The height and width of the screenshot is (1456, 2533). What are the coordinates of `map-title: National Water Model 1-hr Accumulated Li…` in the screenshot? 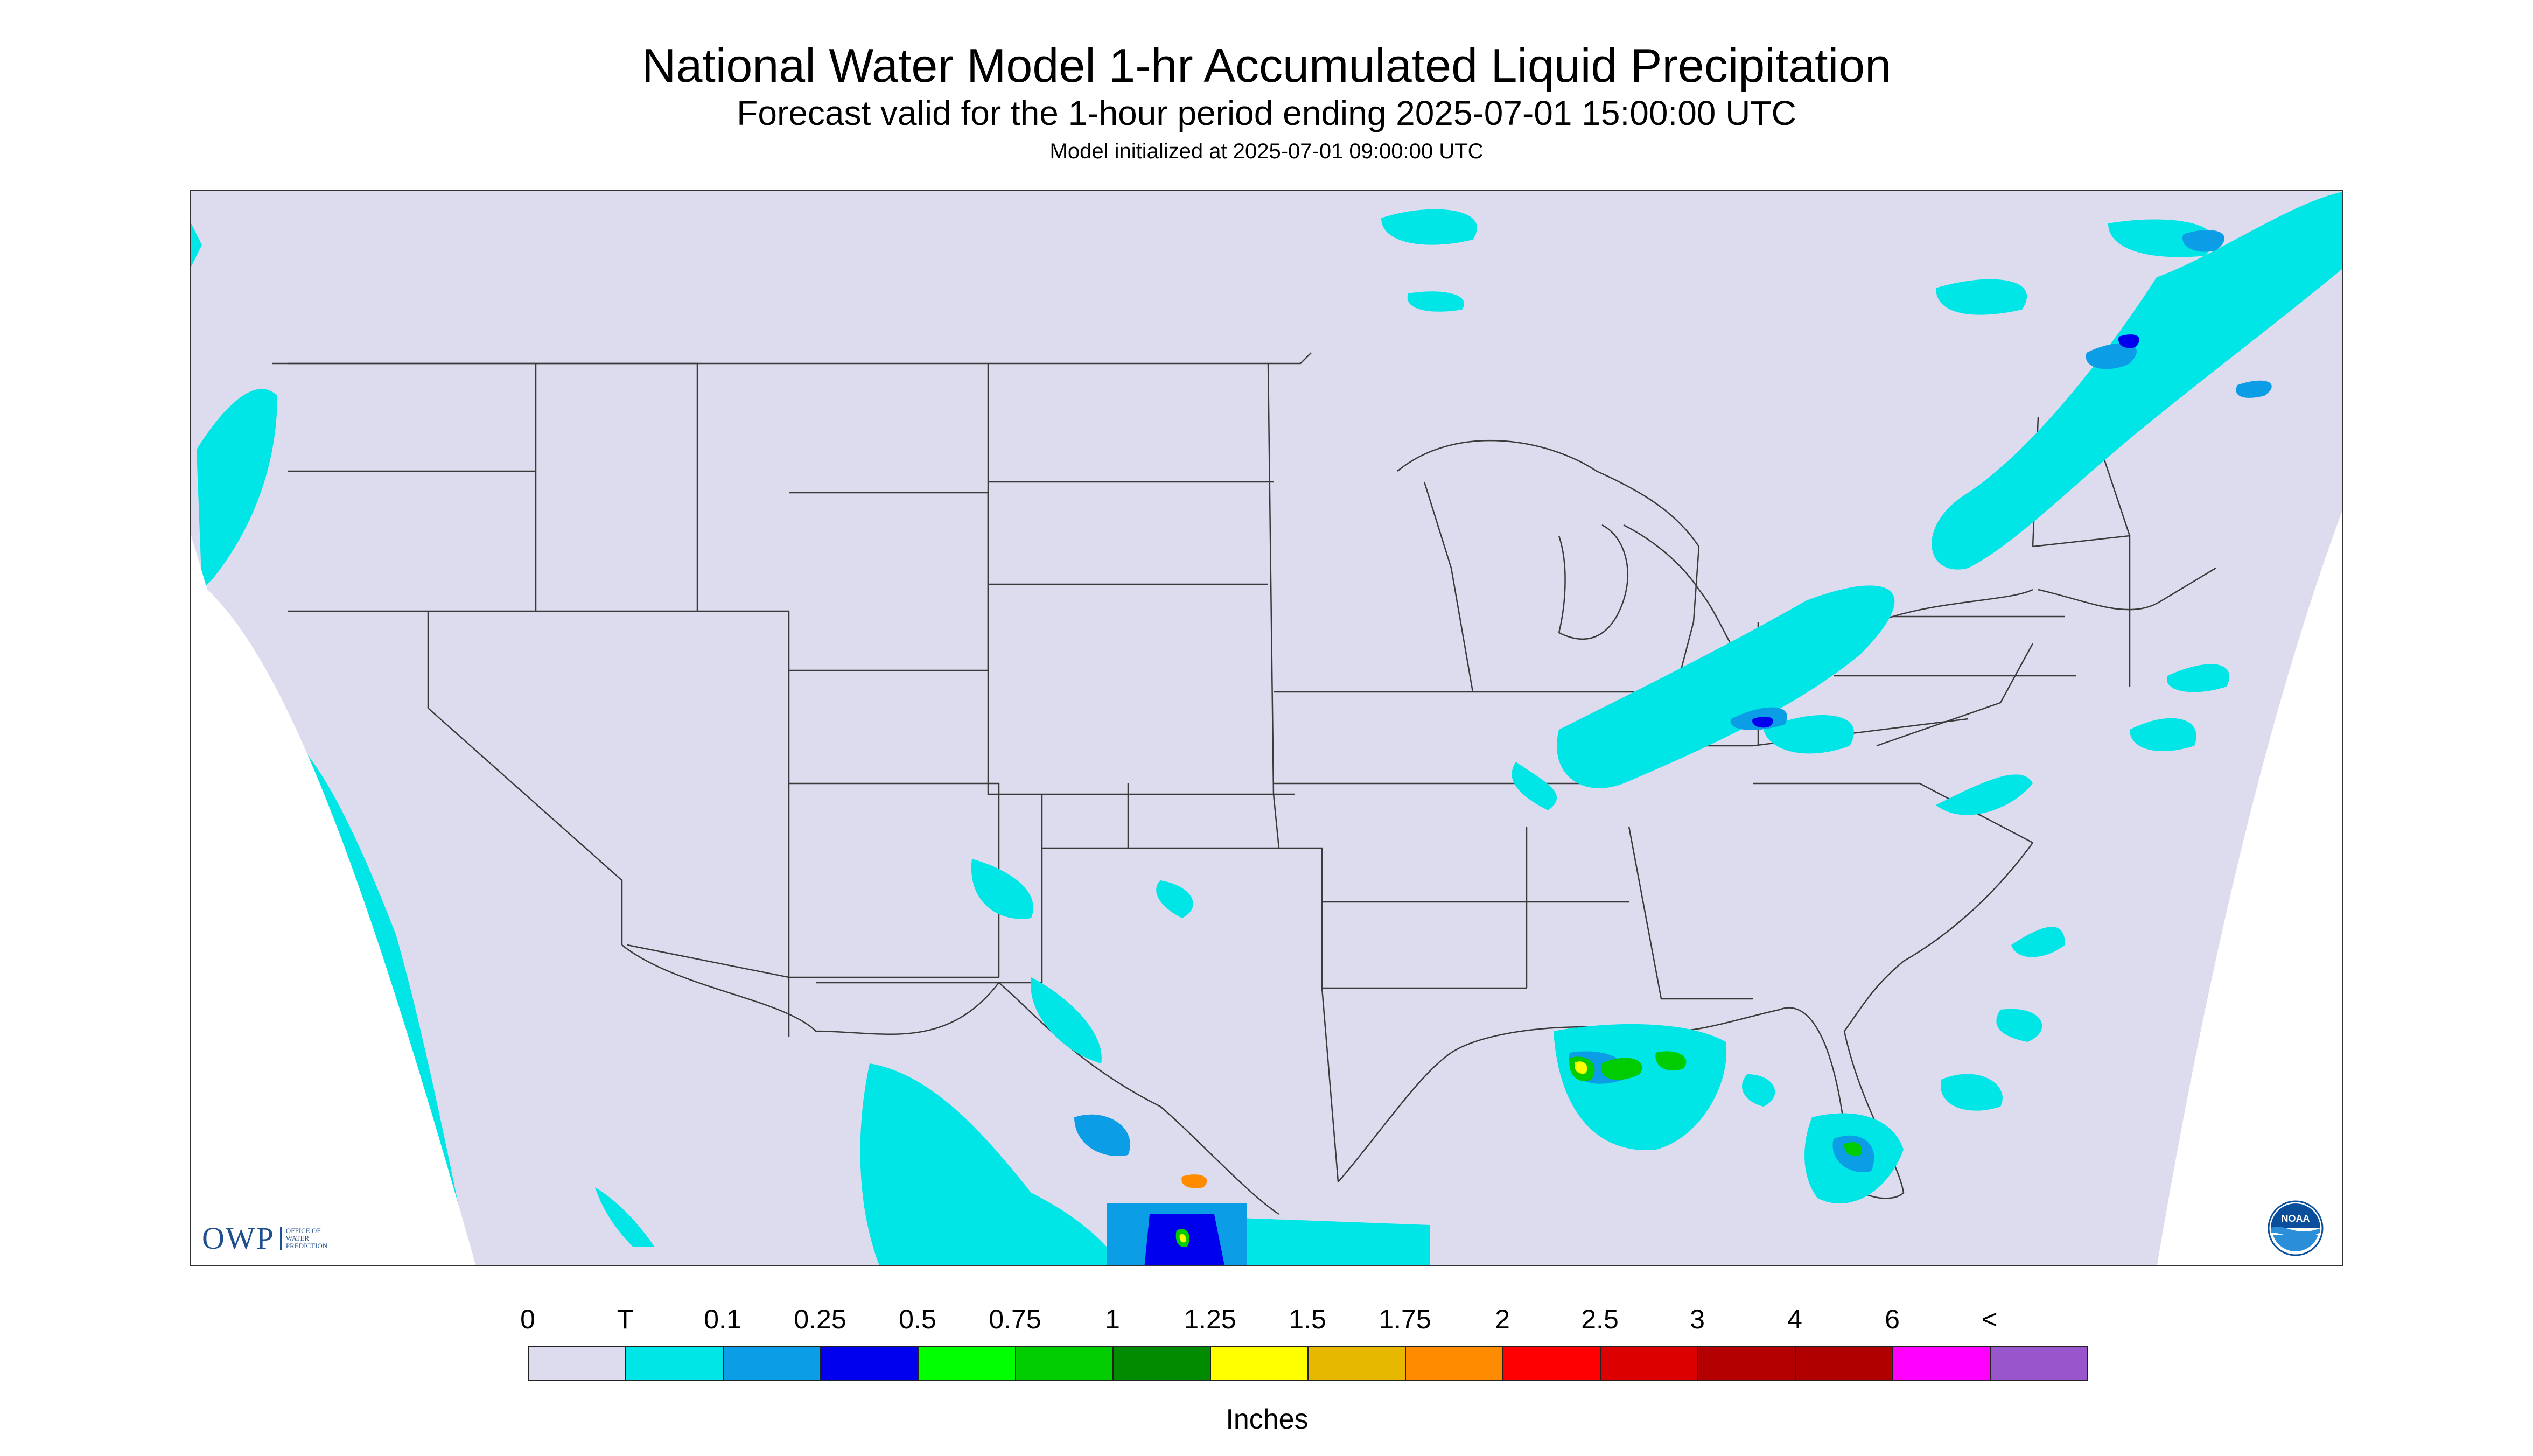 It's located at (1266, 65).